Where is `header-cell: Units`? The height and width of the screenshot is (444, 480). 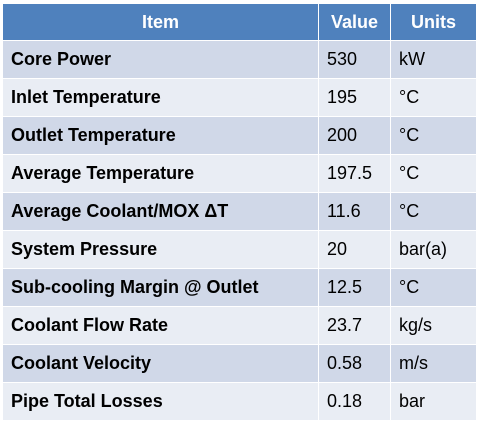
header-cell: Units is located at coordinates (433, 22).